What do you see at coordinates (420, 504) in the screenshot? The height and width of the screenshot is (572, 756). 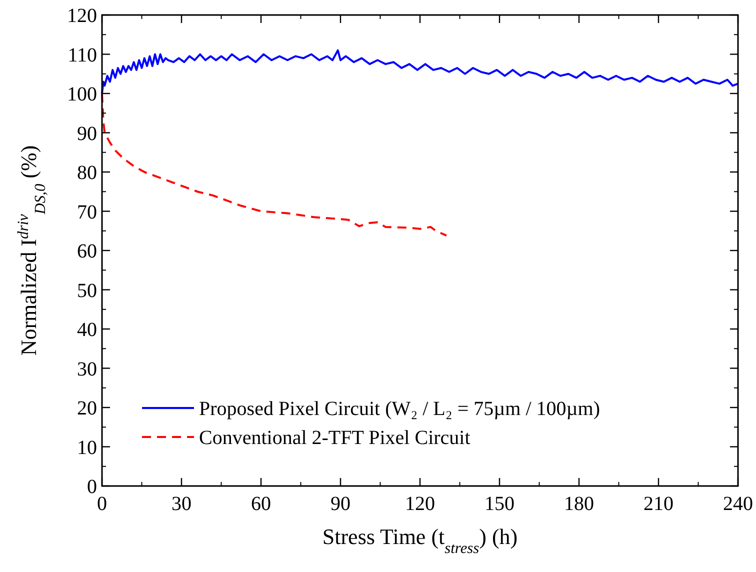 I see `x-tick-label: 120` at bounding box center [420, 504].